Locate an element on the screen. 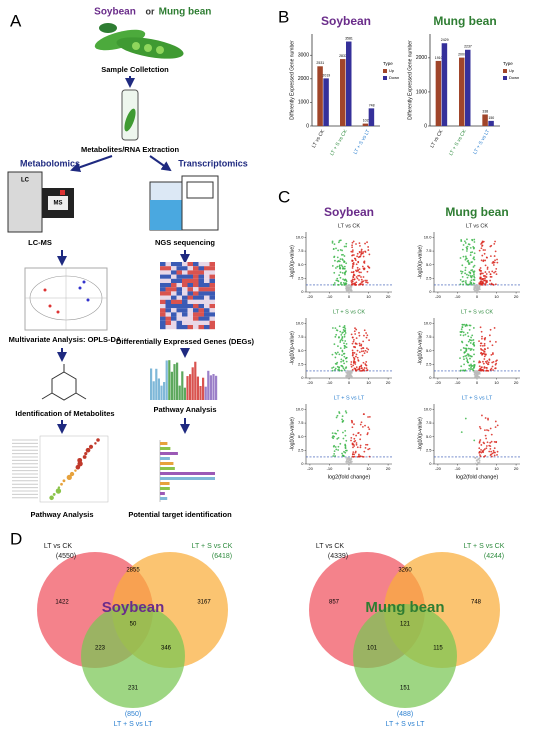 The height and width of the screenshot is (730, 550). venn-count: 115 is located at coordinates (438, 649).